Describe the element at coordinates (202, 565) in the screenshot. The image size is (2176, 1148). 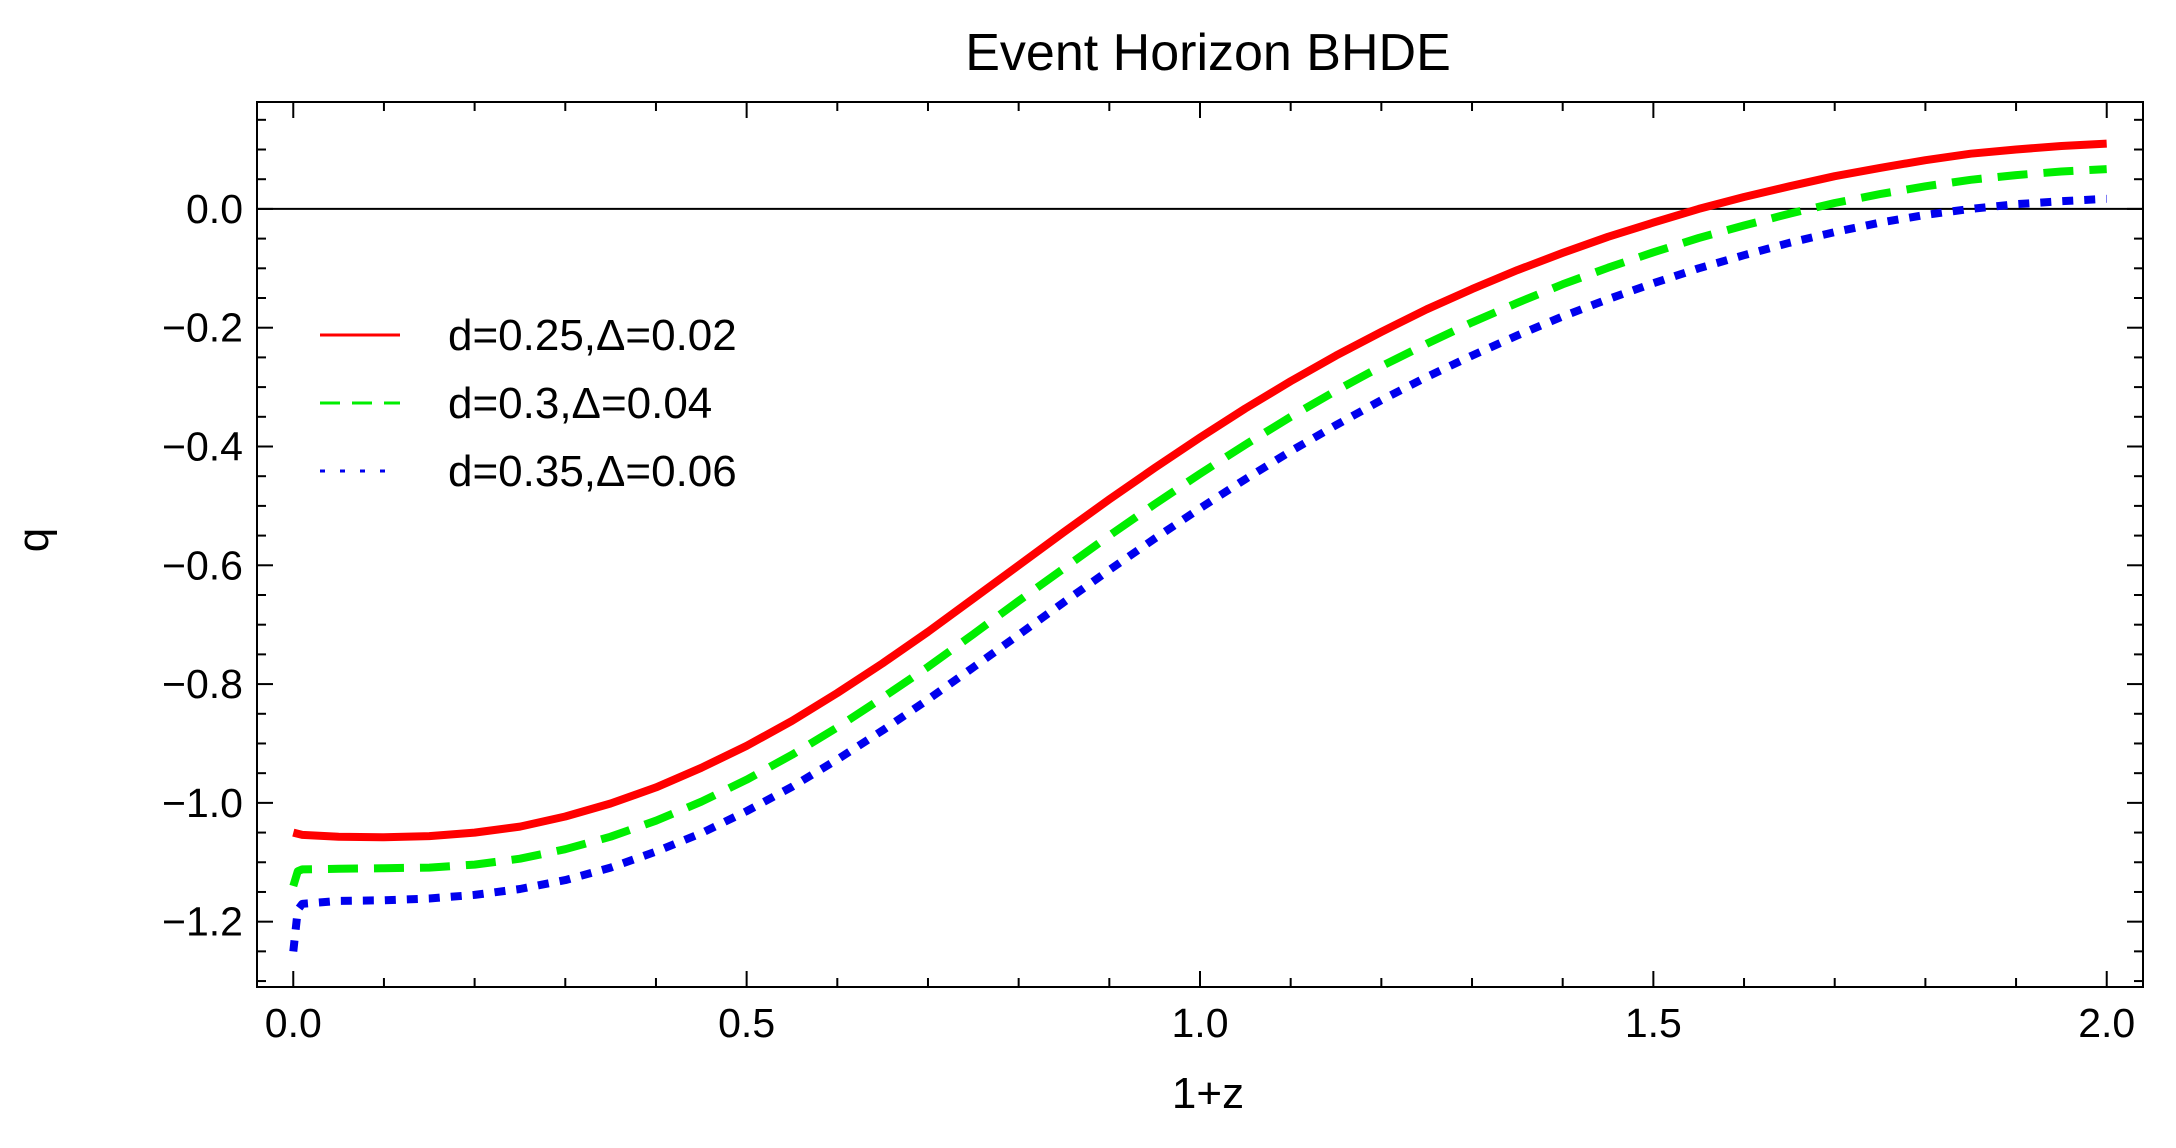
I see `y-tick-label: −0.6` at that location.